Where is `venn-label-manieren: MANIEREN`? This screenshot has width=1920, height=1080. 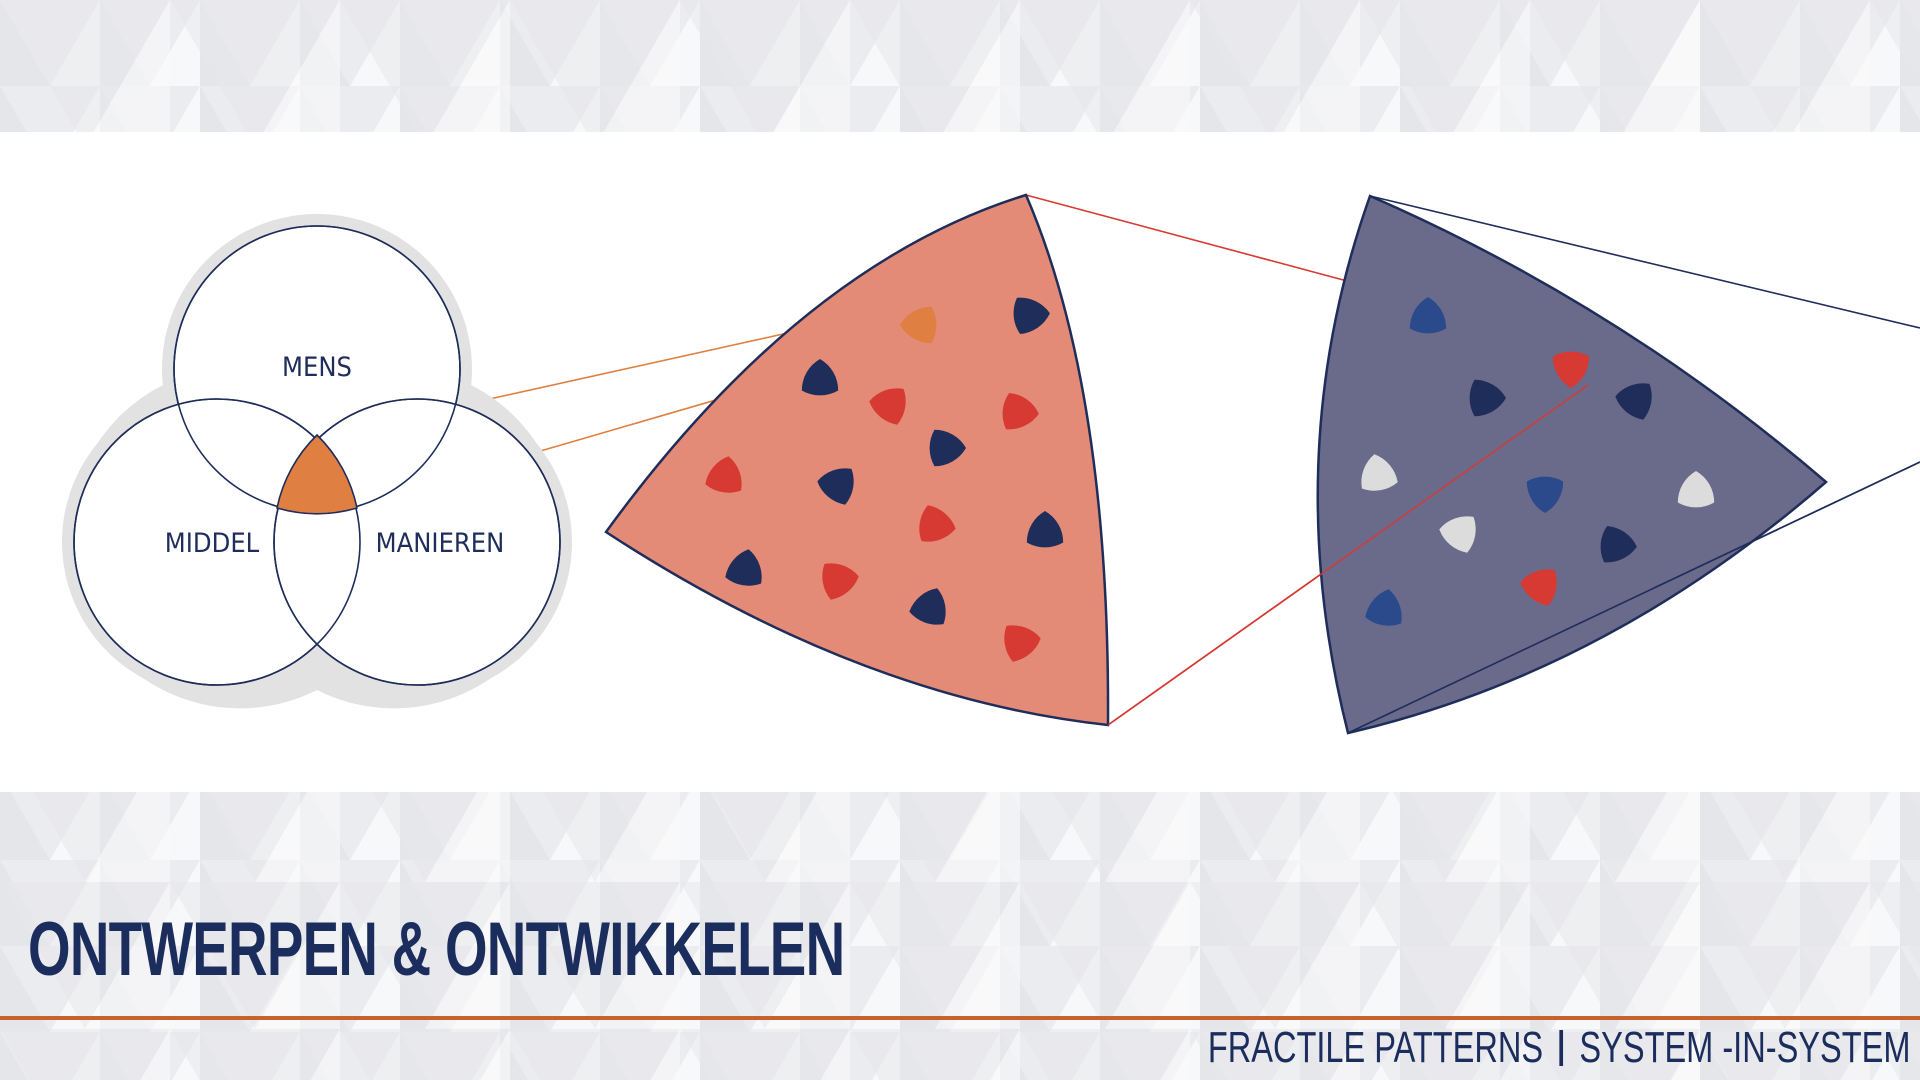 venn-label-manieren: MANIEREN is located at coordinates (440, 543).